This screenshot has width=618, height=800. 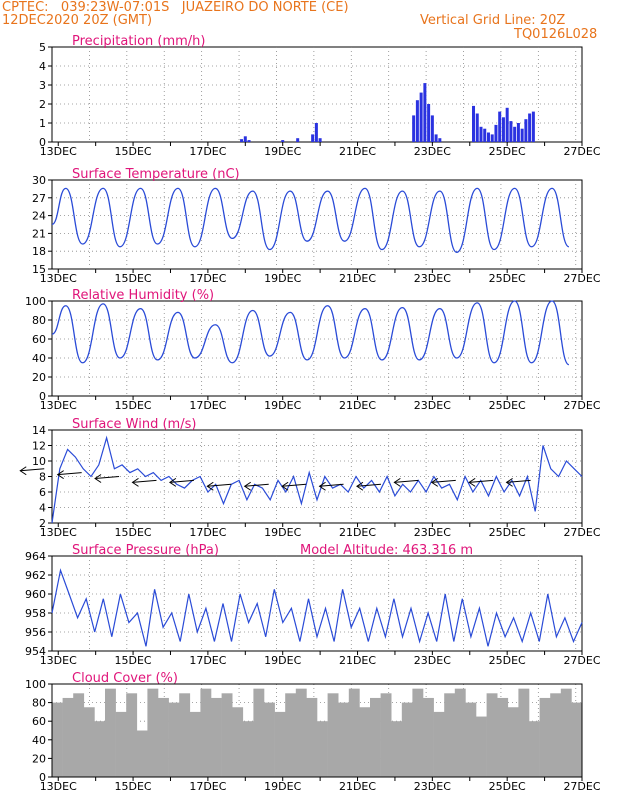 I want to click on y-tick-label: 956, so click(x=35, y=632).